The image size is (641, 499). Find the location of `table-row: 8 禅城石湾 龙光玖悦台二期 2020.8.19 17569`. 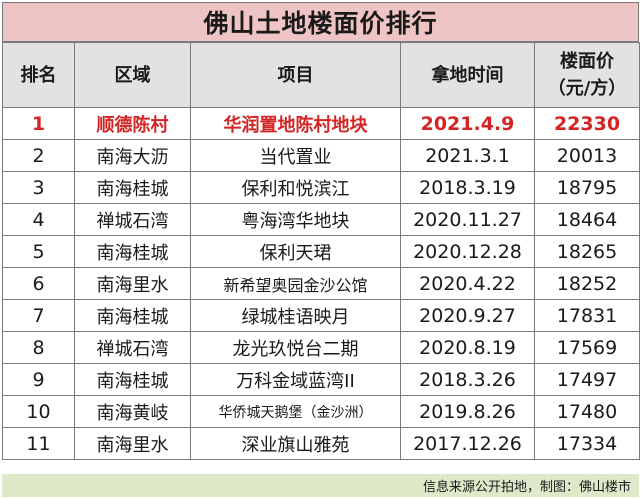

table-row: 8 禅城石湾 龙光玖悦台二期 2020.8.19 17569 is located at coordinates (321, 347).